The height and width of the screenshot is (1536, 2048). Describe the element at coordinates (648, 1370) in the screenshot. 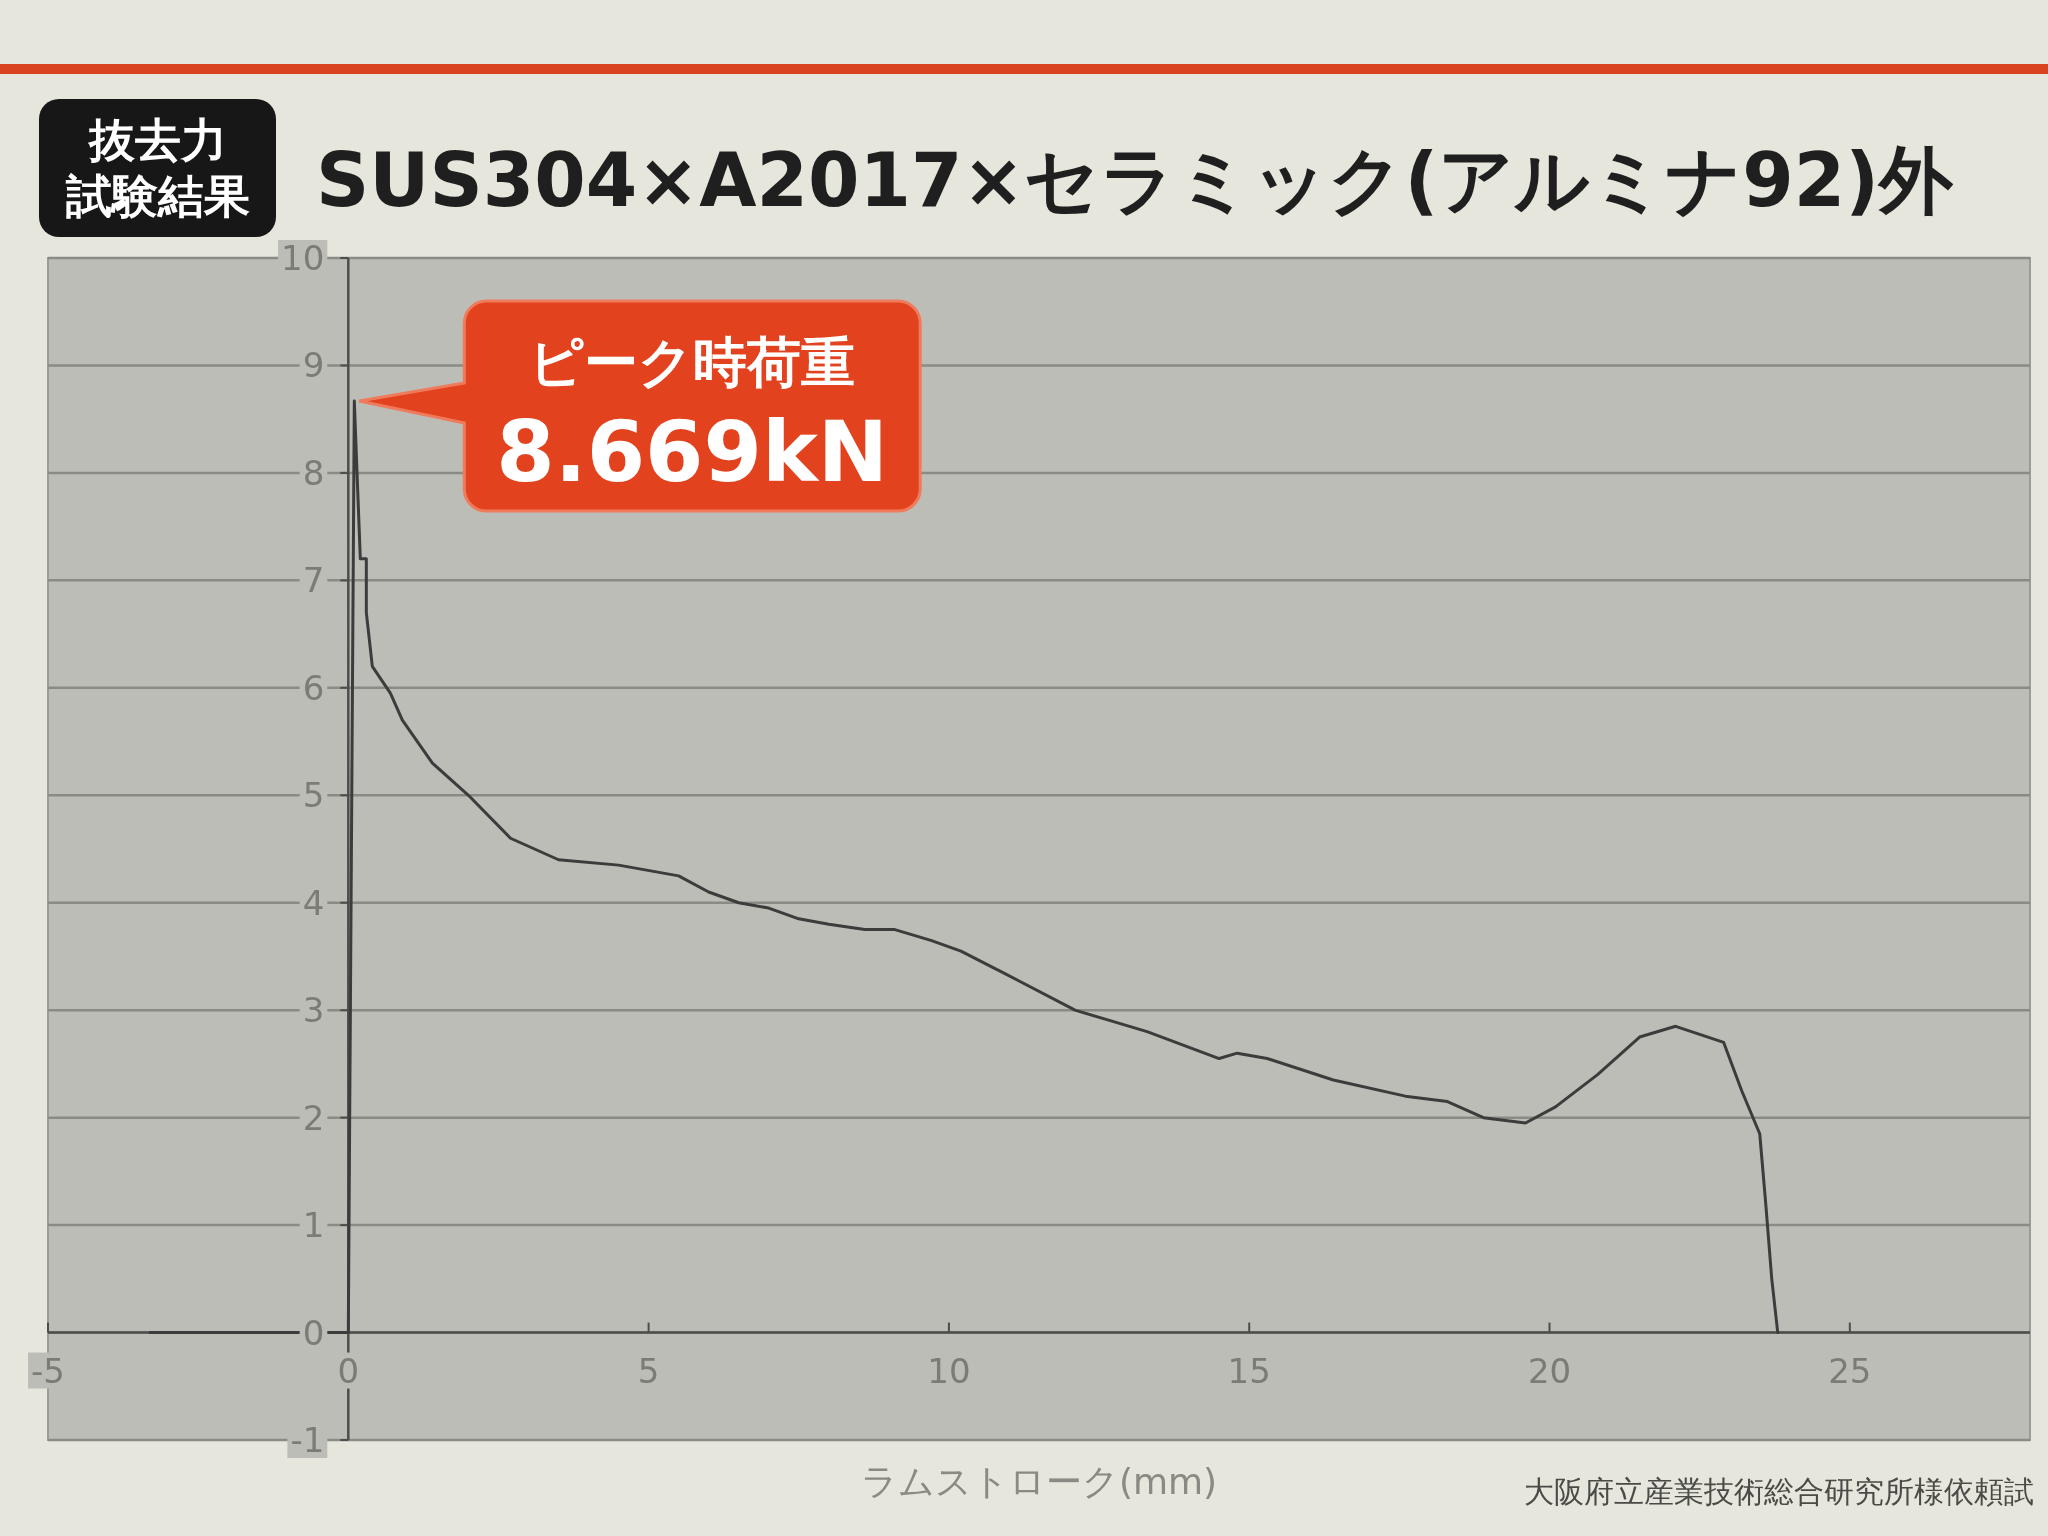

I see `x-tick-label: 5` at that location.